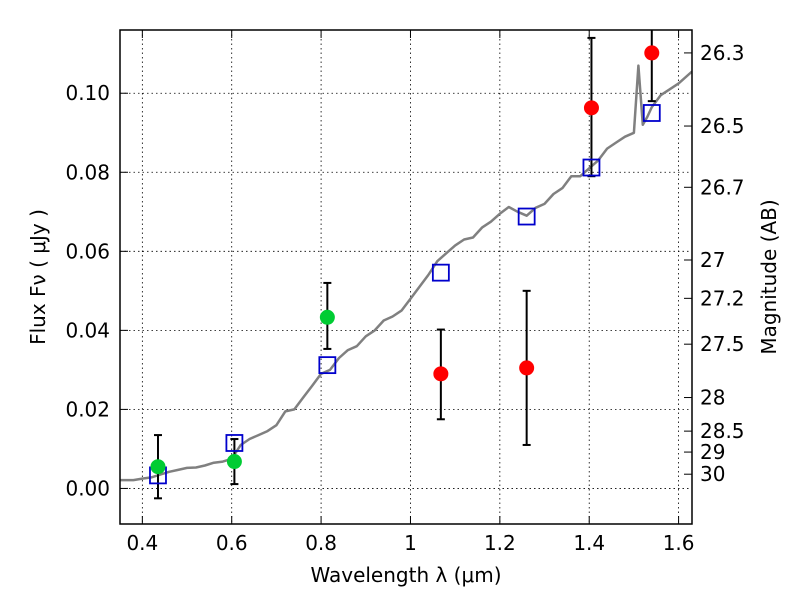 This screenshot has height=600, width=800. Describe the element at coordinates (321, 543) in the screenshot. I see `x-tick-label: 0.8` at that location.